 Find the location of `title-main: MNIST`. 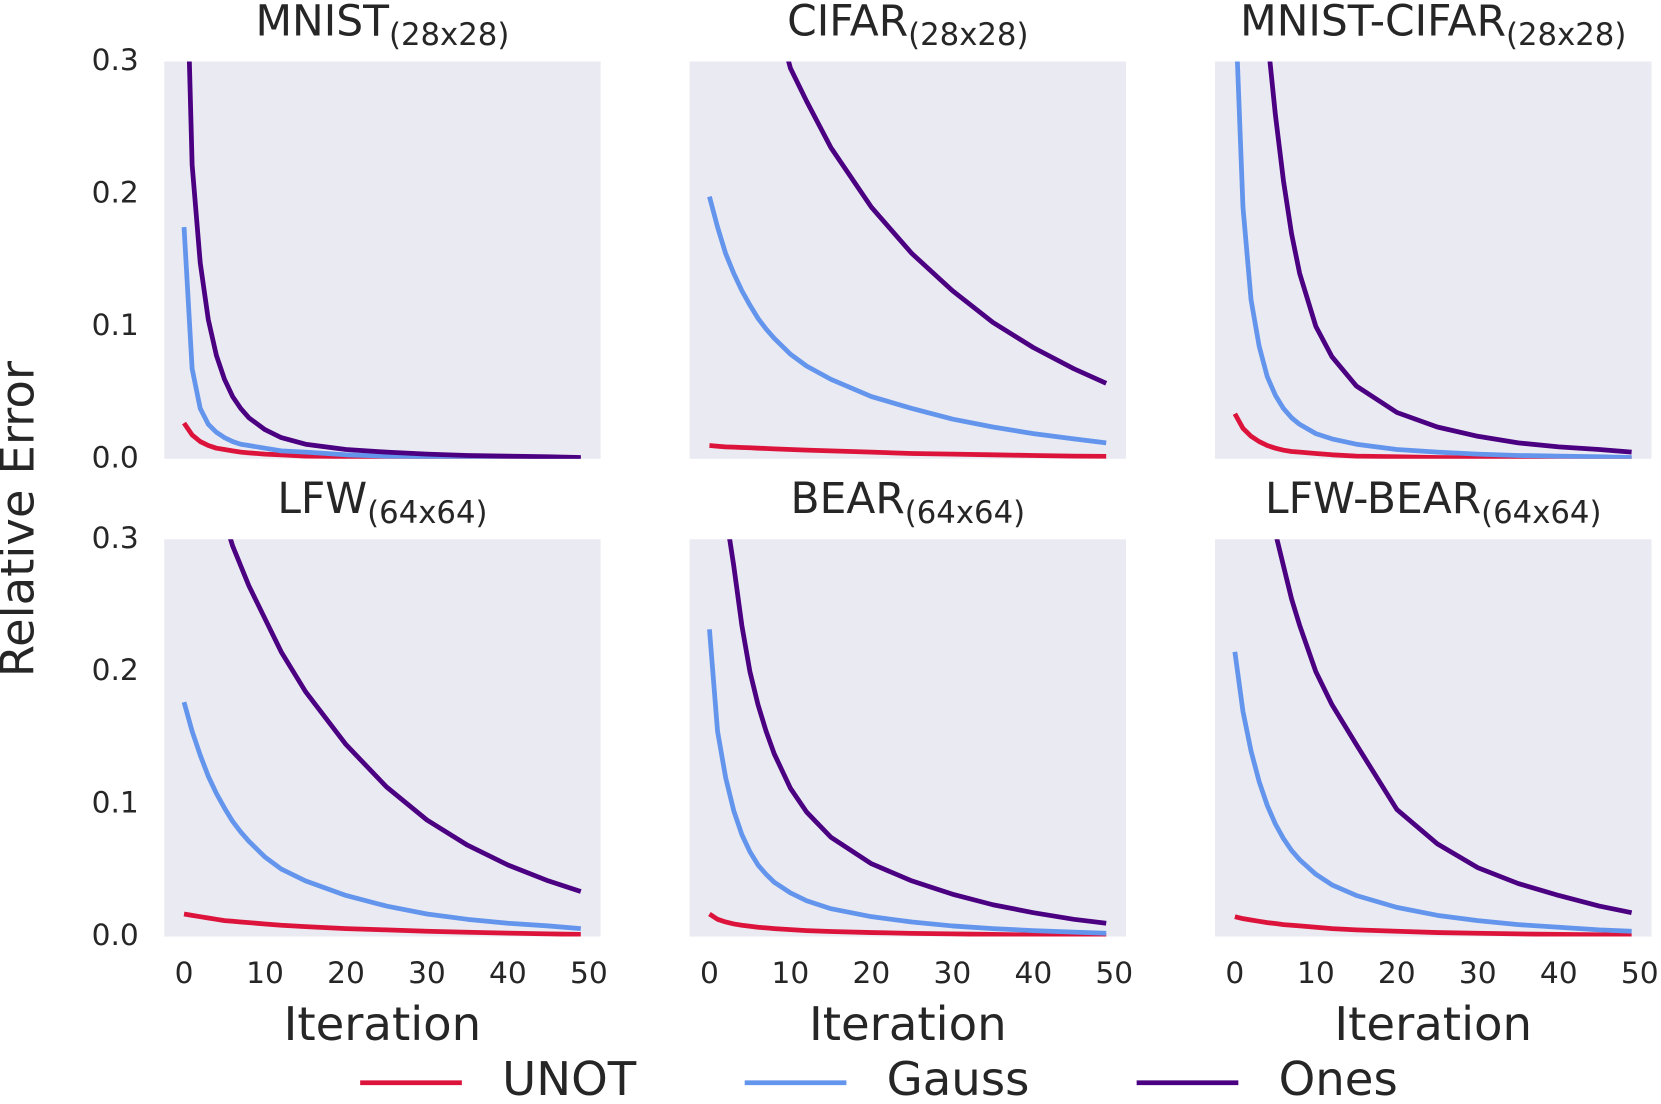

title-main: MNIST is located at coordinates (322, 22).